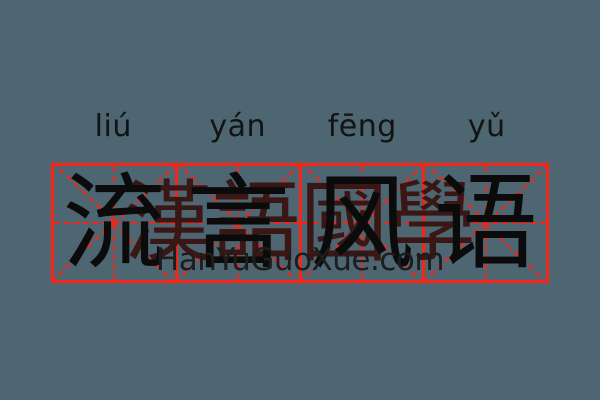  I want to click on pinyin-feng: fēng, so click(362, 126).